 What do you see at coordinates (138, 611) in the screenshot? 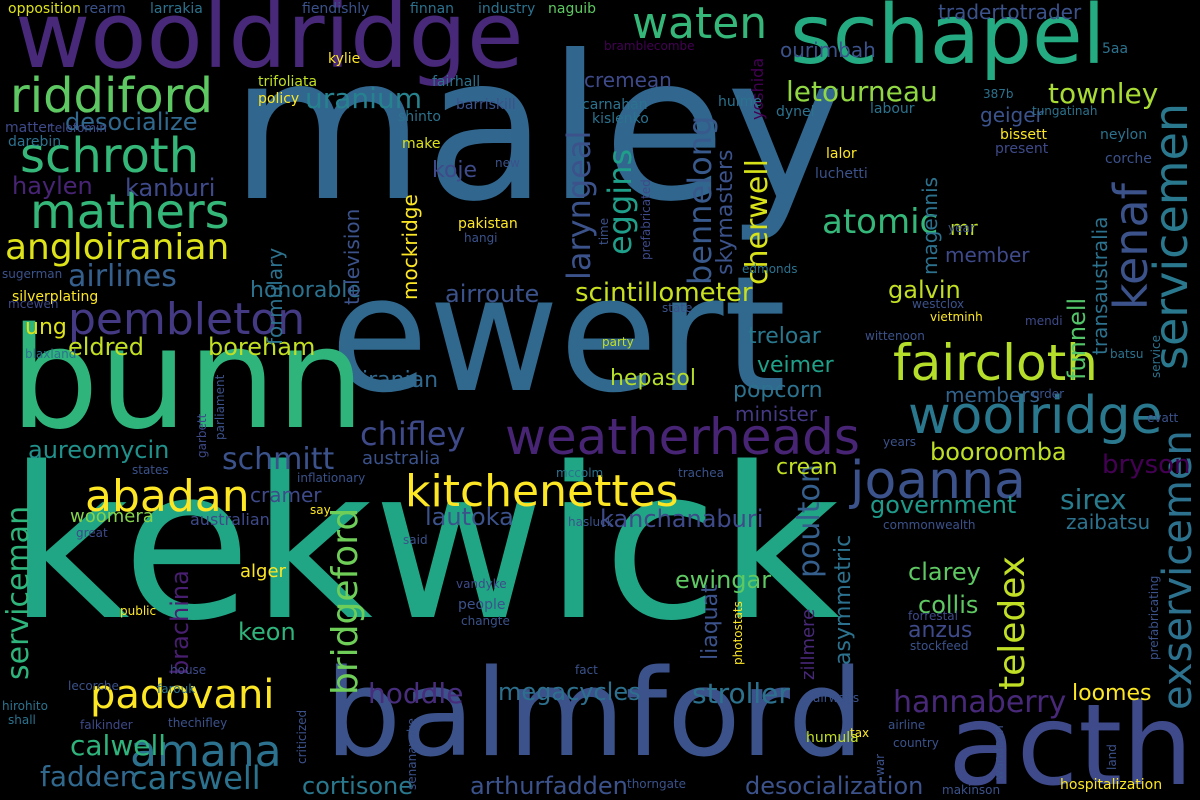
I see `word: public` at bounding box center [138, 611].